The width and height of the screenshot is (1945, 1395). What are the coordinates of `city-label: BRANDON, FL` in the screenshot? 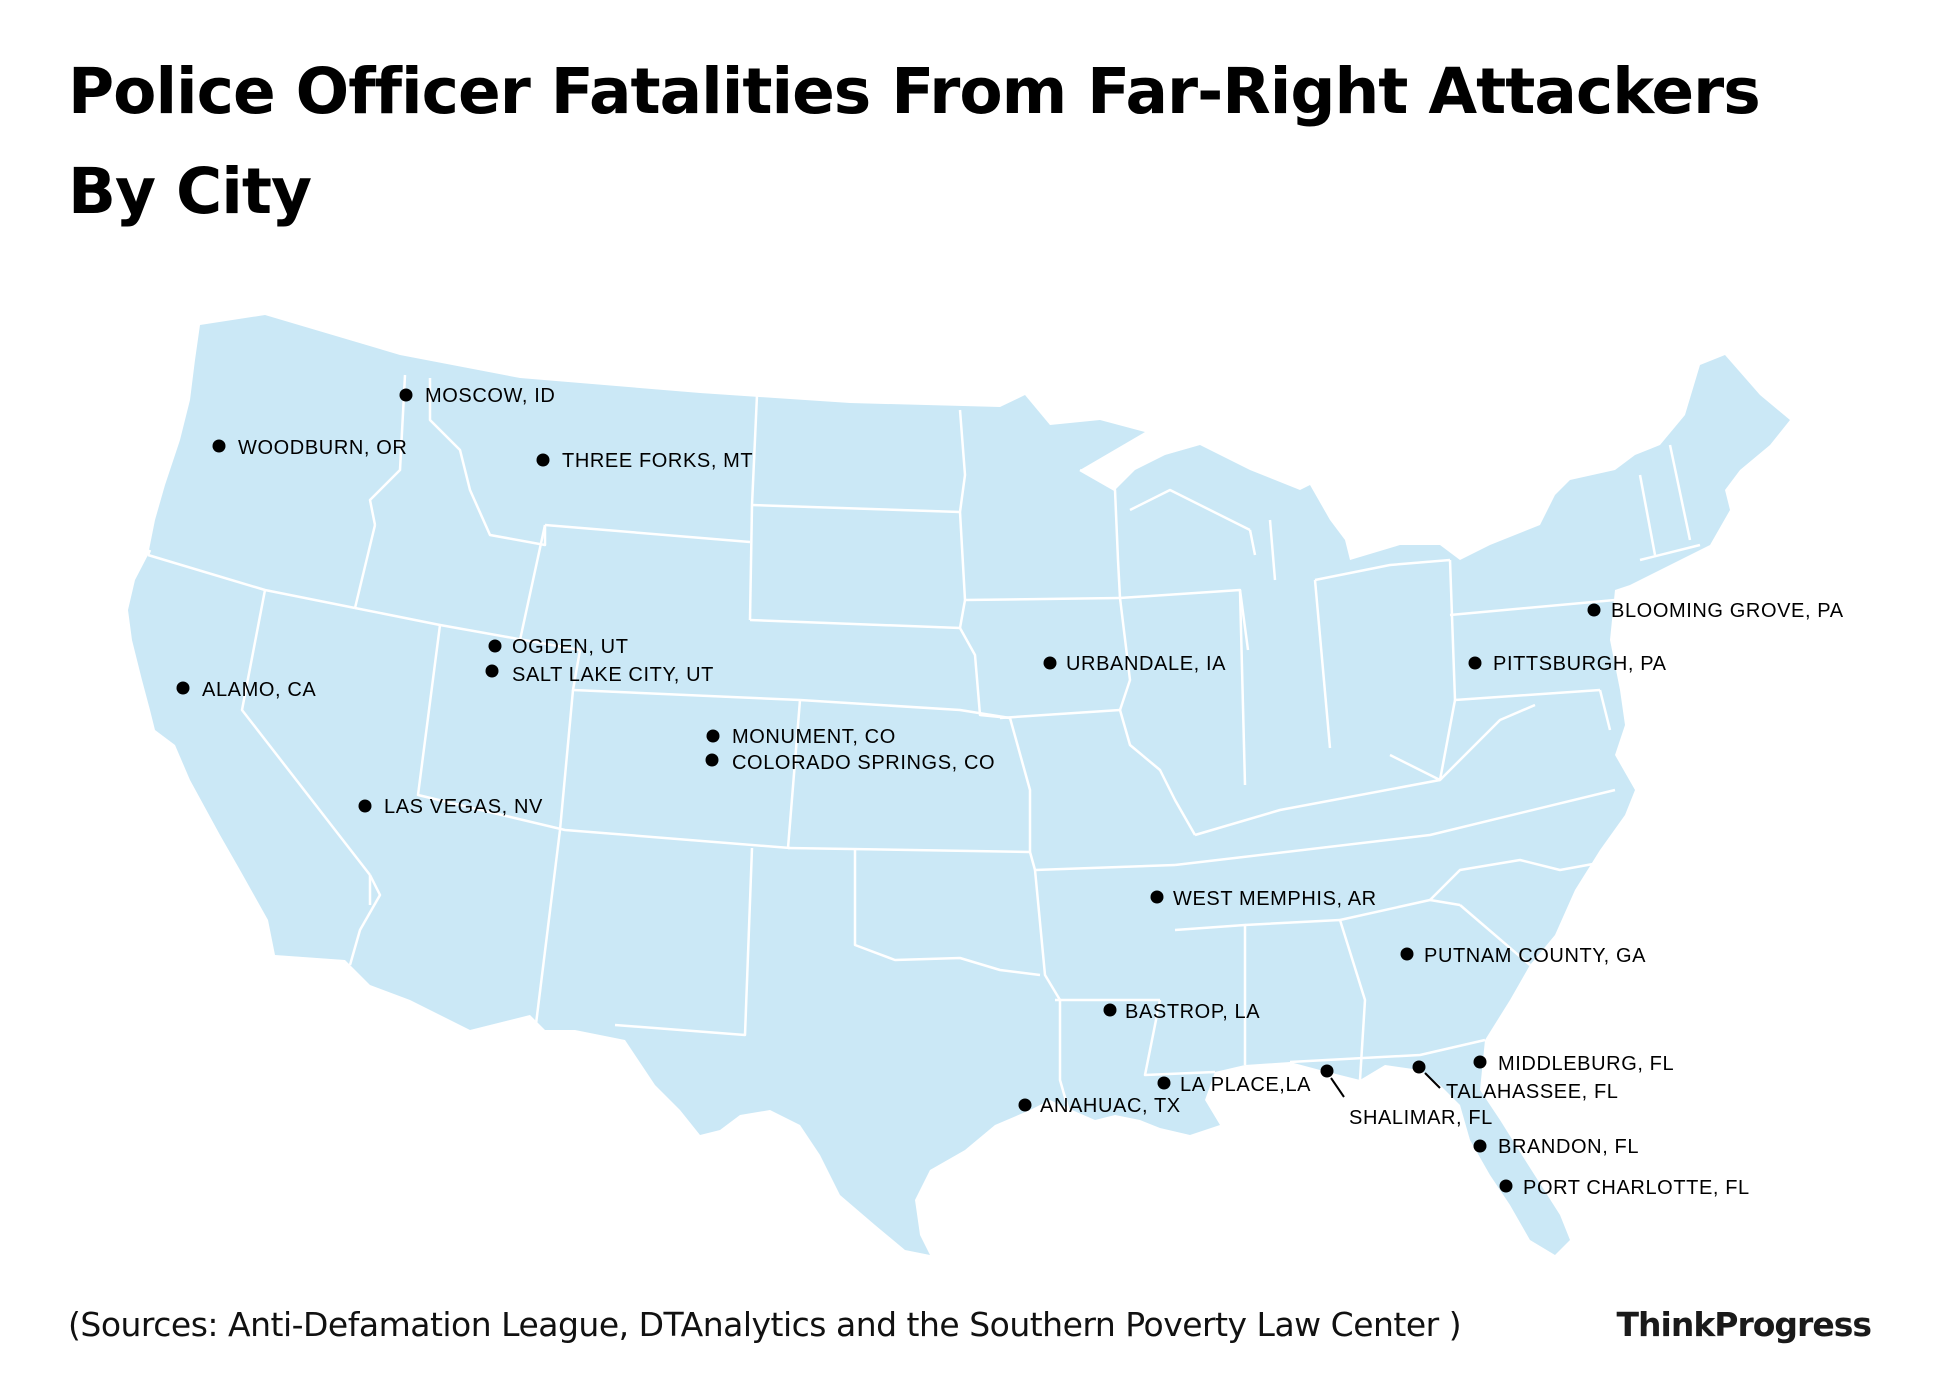 It's located at (1568, 1147).